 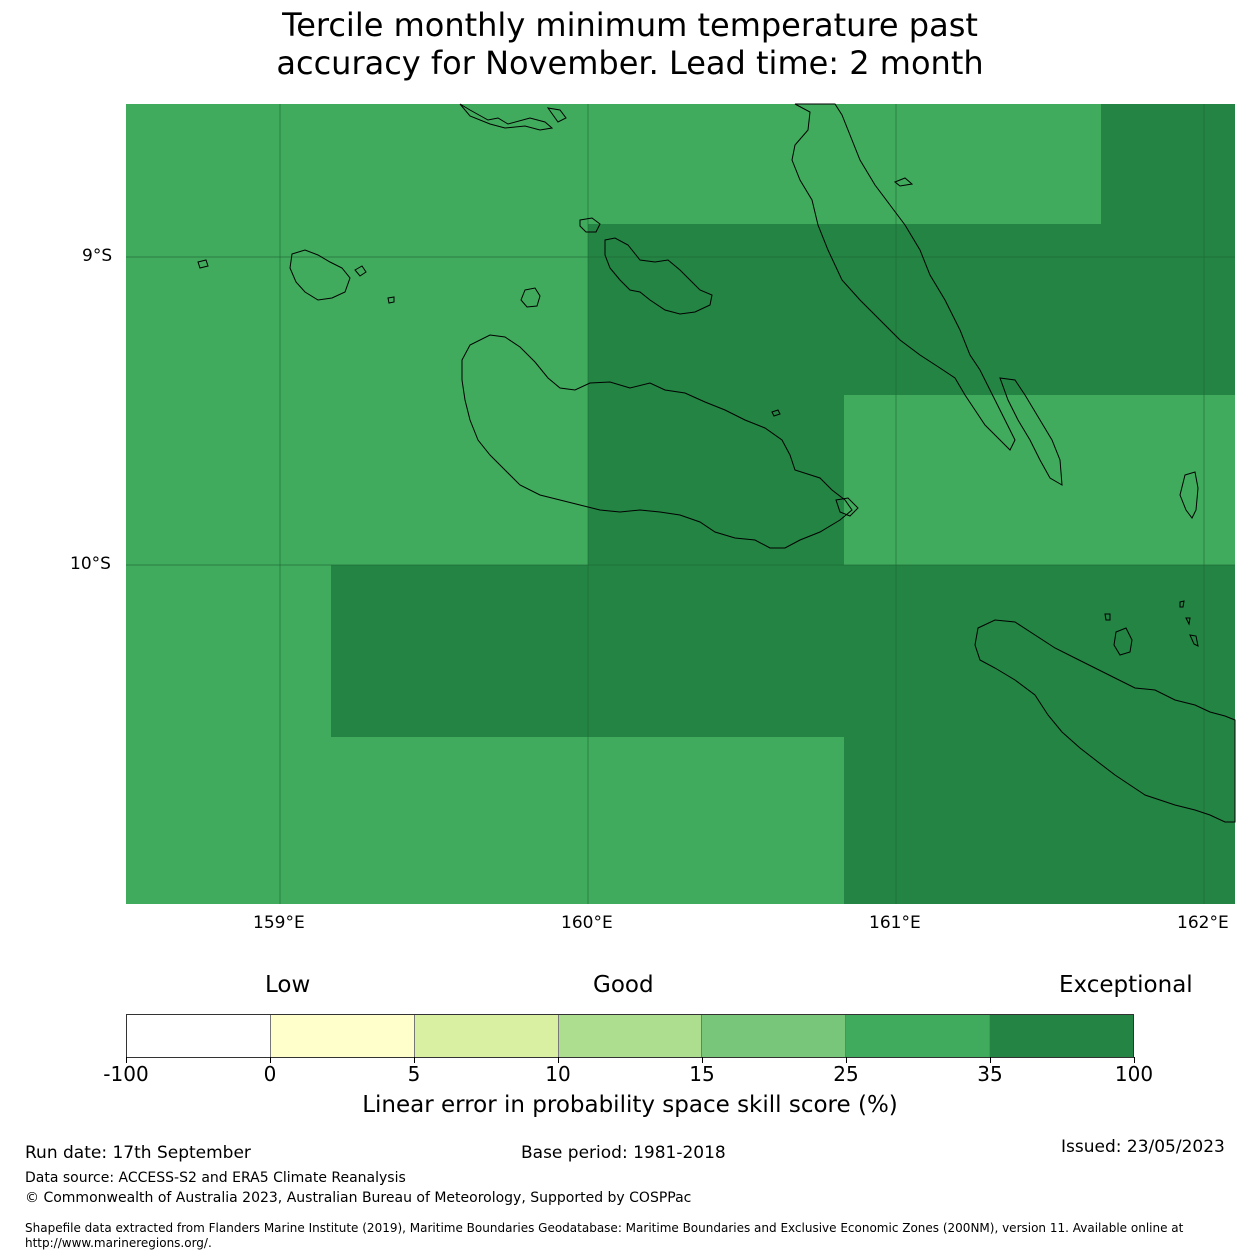 I want to click on island-russell, so click(x=320, y=275).